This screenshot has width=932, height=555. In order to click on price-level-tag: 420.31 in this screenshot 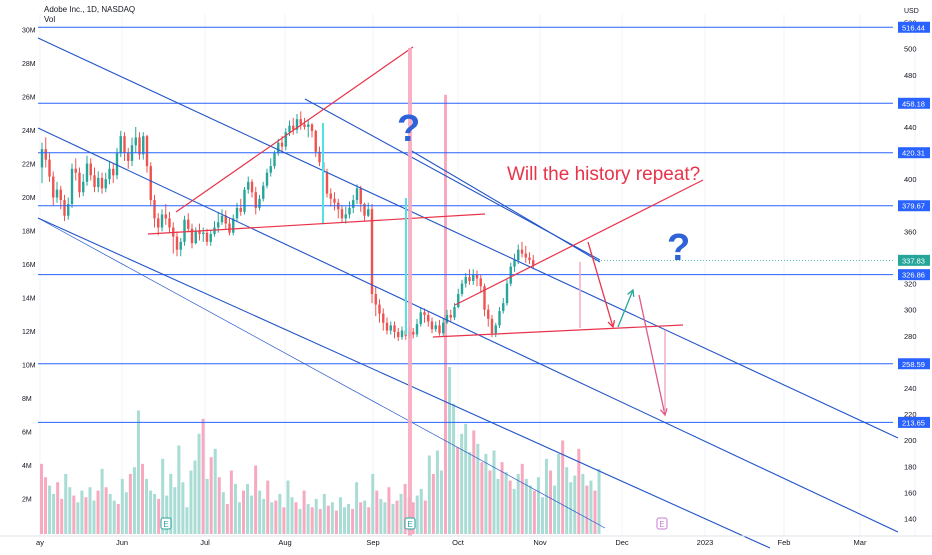, I will do `click(914, 153)`.